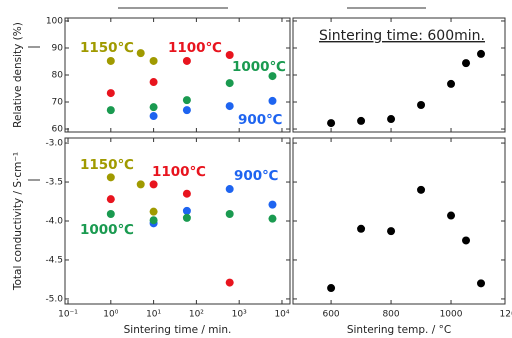 Image resolution: width=512 pixels, height=338 pixels. Describe the element at coordinates (178, 330) in the screenshot. I see `x-axis-label: Sintering time / min.` at that location.